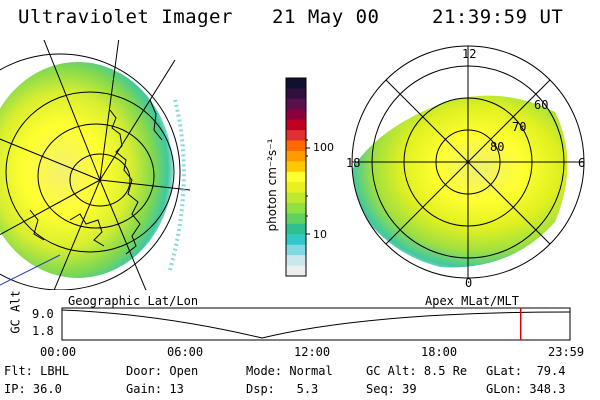  I want to click on time-label: 21:39:59 UT, so click(498, 17).